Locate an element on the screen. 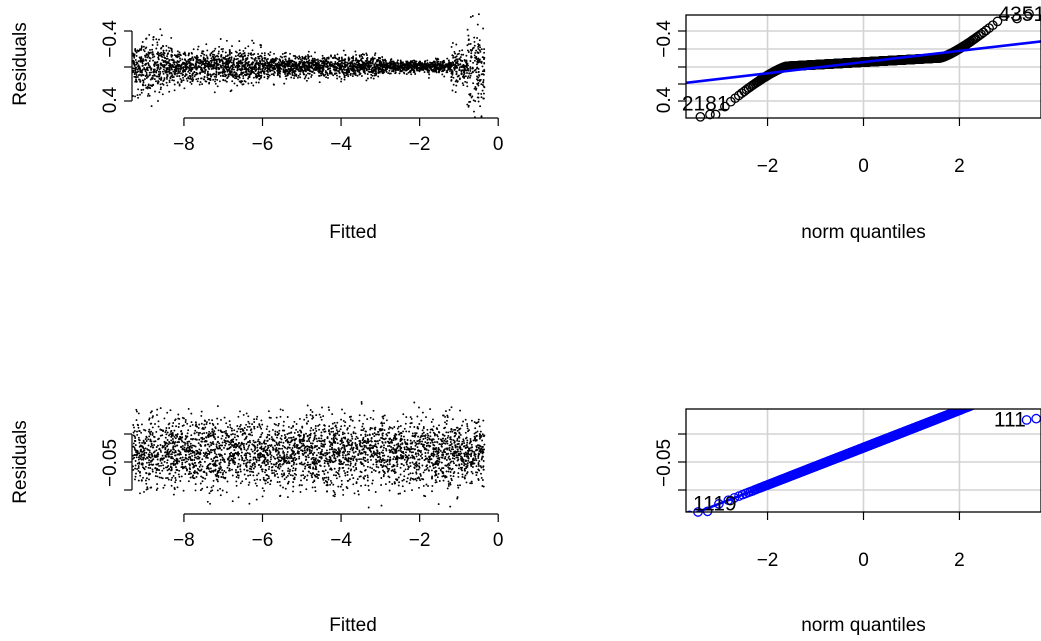 The width and height of the screenshot is (1041, 641). x-tick-label: 2 is located at coordinates (959, 166).